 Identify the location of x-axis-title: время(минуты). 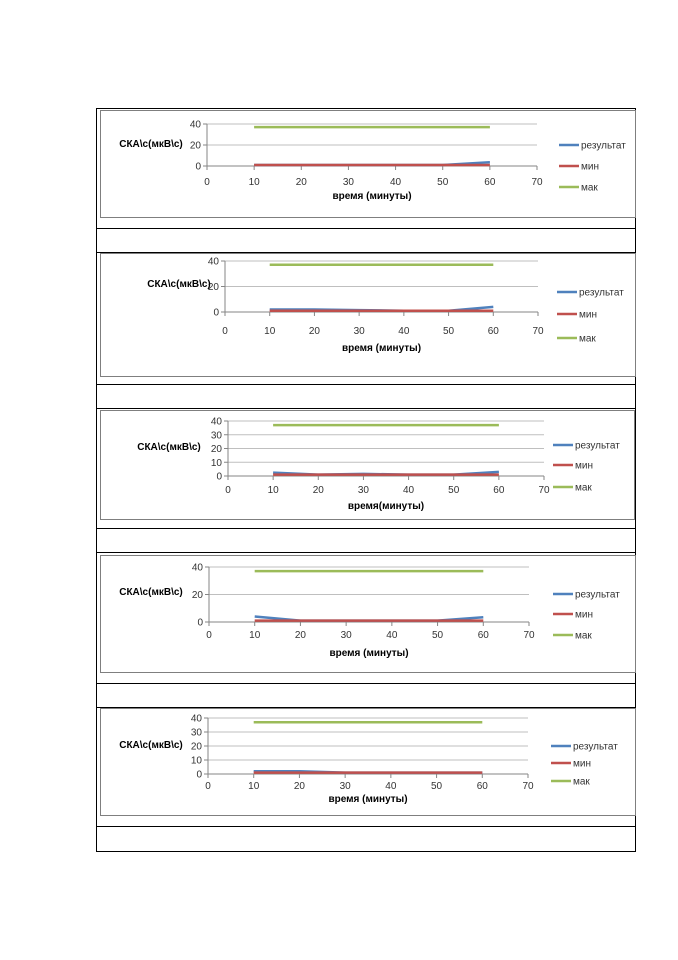
(386, 506).